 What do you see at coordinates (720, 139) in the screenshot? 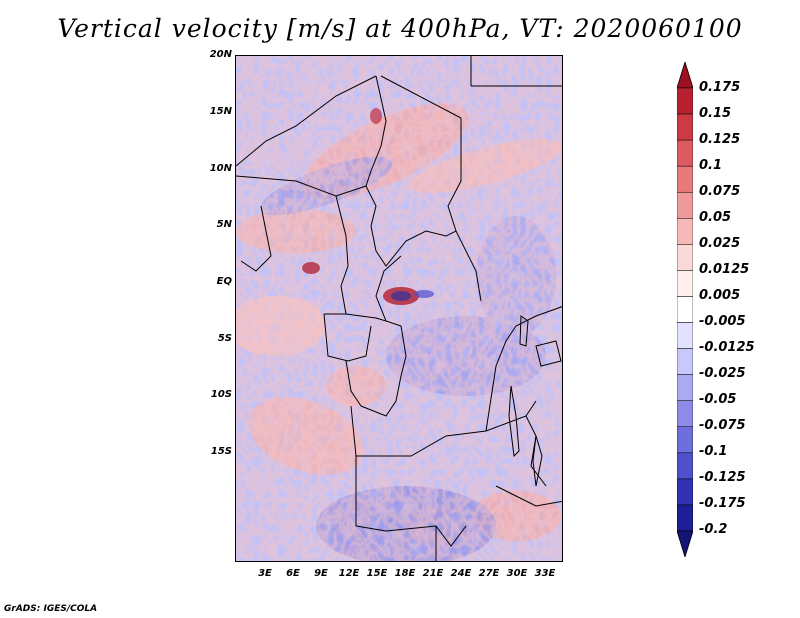
I see `colorbar-label: 0.125` at bounding box center [720, 139].